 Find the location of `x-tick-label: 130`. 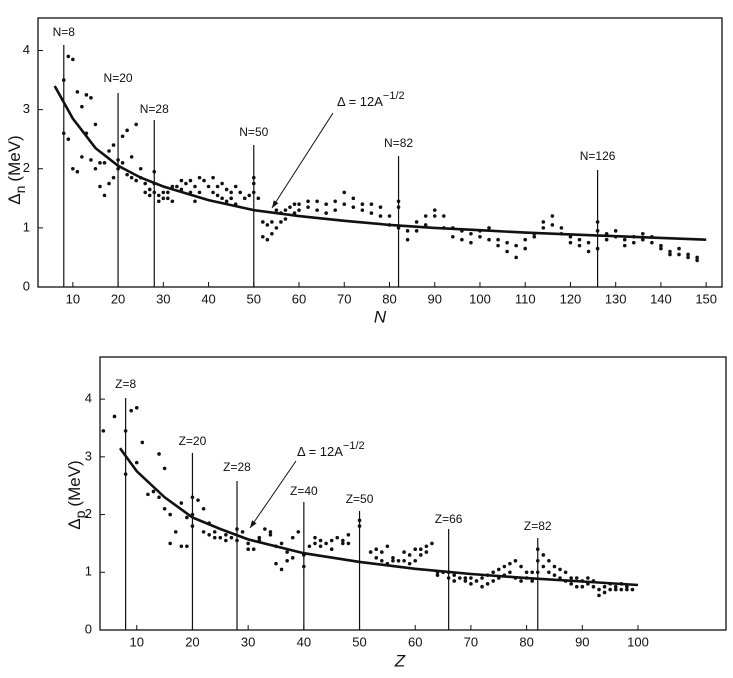

x-tick-label: 130 is located at coordinates (616, 298).